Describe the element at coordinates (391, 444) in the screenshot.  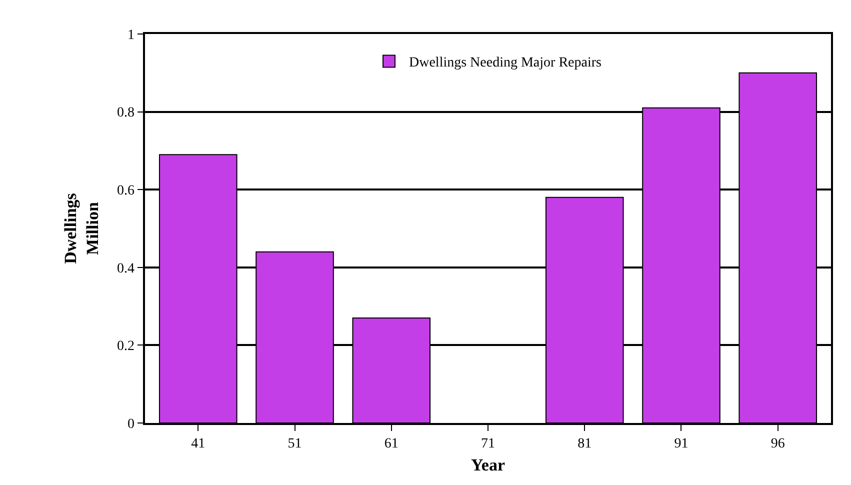
I see `x-tick-label: 61` at that location.